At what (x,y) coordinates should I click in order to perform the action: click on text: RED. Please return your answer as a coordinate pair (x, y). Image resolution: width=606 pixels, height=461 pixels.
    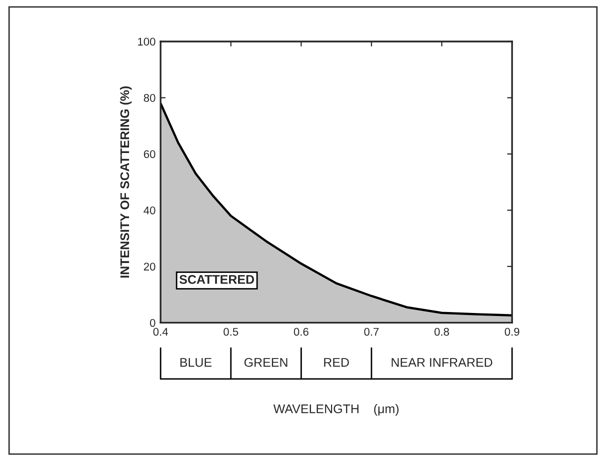
    Looking at the image, I should click on (336, 362).